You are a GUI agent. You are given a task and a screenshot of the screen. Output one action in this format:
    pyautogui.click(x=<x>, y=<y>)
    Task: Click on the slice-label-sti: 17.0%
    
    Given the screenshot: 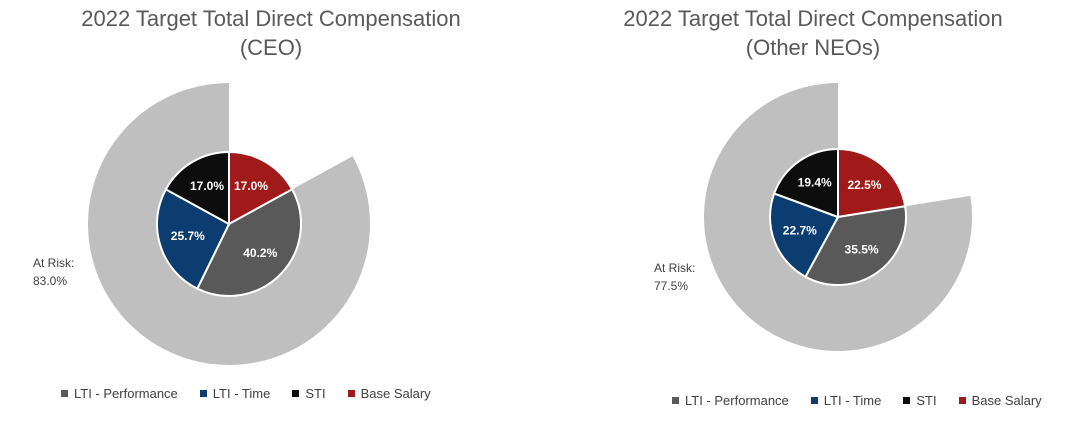 What is the action you would take?
    pyautogui.click(x=207, y=186)
    